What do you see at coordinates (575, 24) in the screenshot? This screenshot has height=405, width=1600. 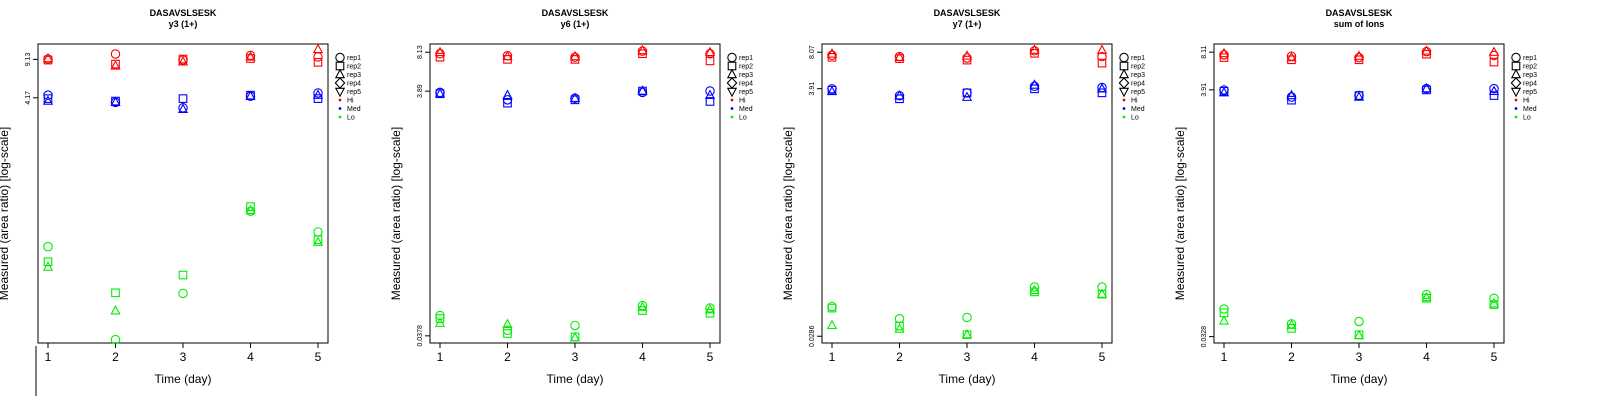 I see `chart-subtitle: y6 (1+)` at bounding box center [575, 24].